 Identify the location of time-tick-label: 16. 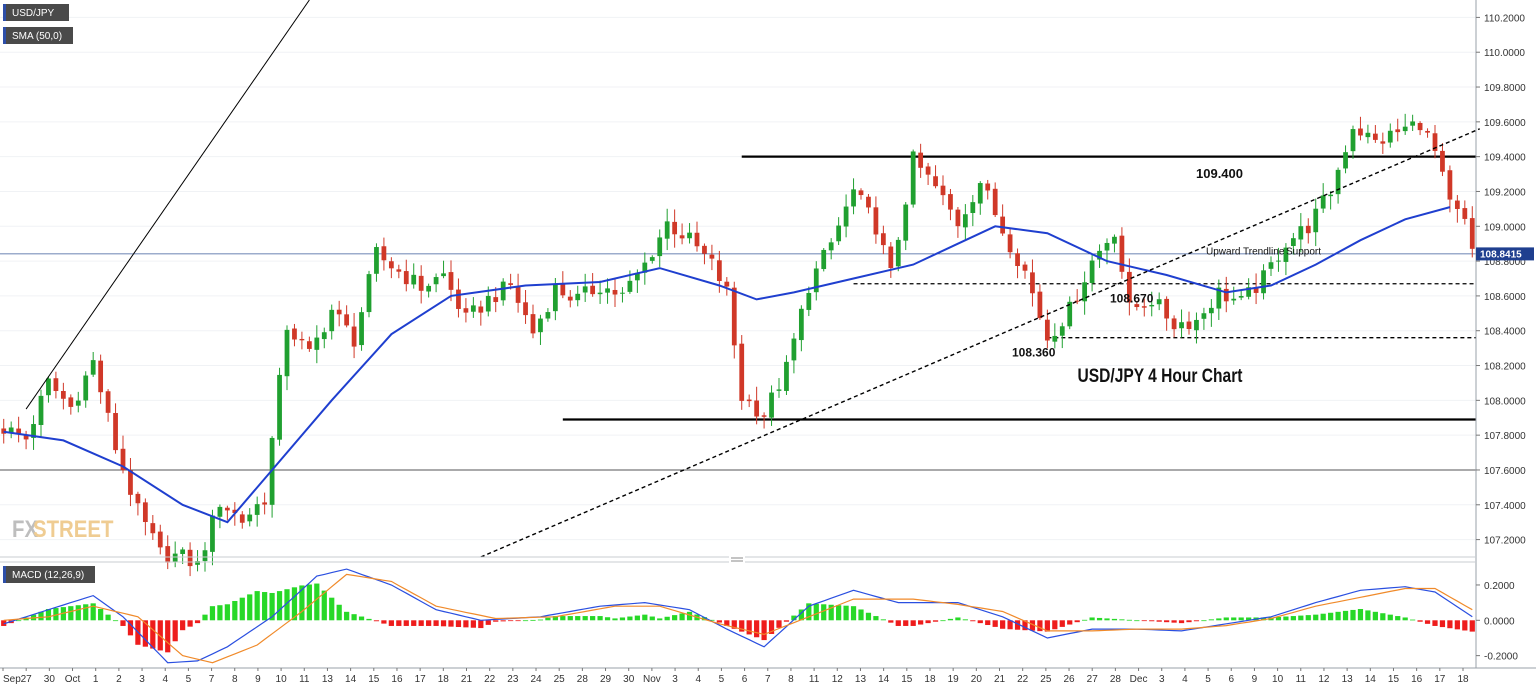
(397, 679).